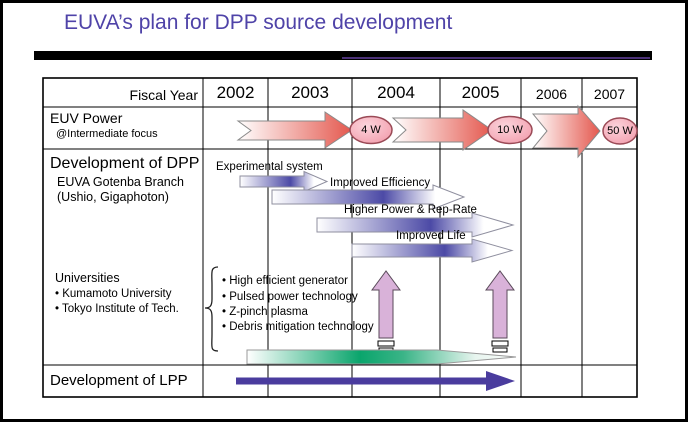  I want to click on dpp-org-line1: EUVA Gotenba Branch, so click(120, 182).